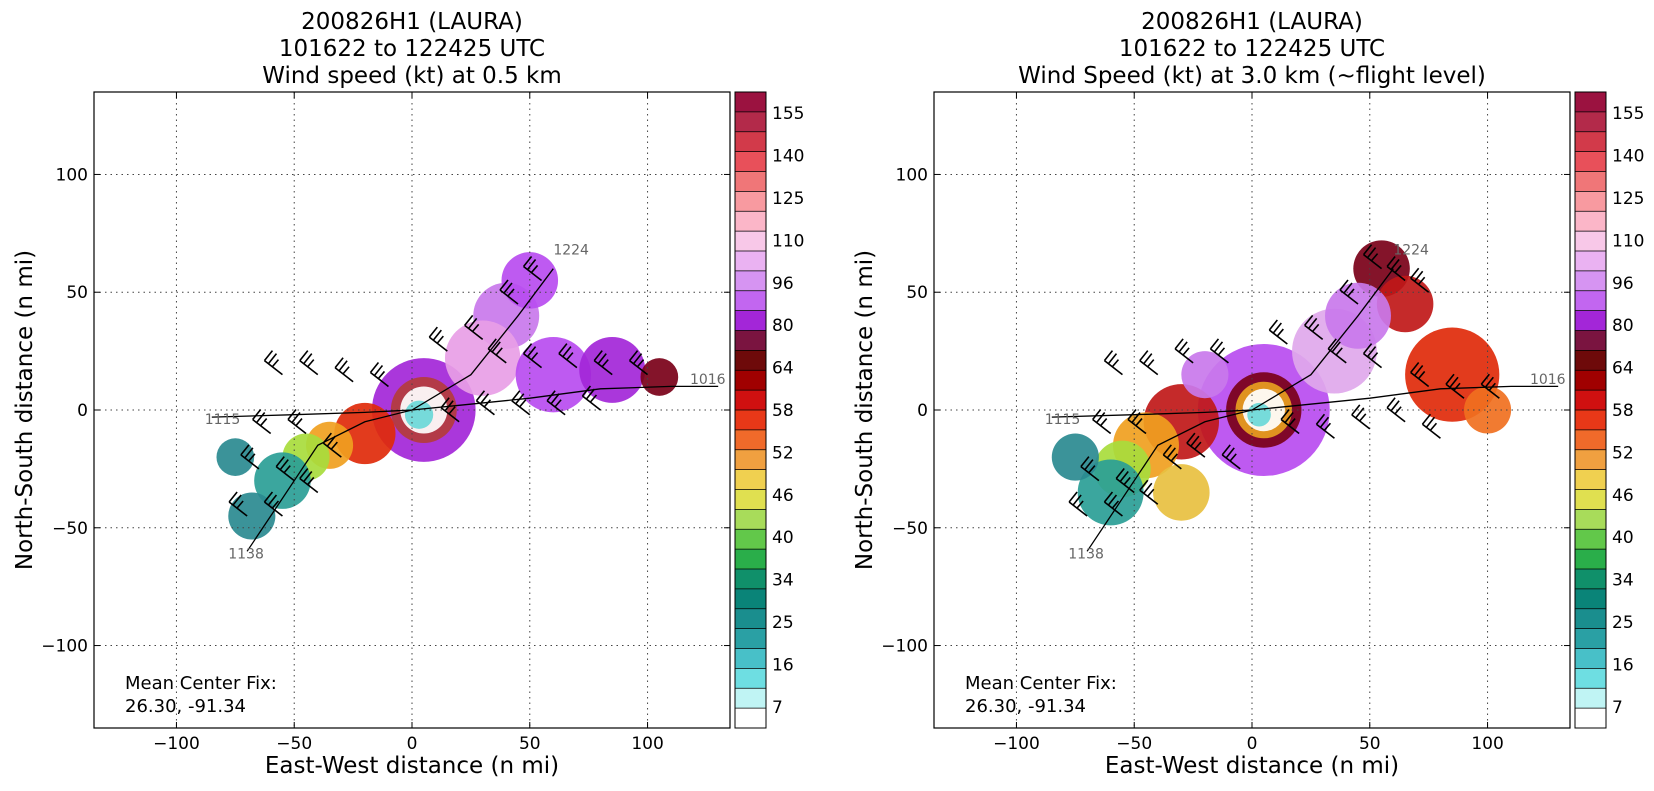  I want to click on mean-center-fix-text: 26.30, -91.34, so click(1025, 706).